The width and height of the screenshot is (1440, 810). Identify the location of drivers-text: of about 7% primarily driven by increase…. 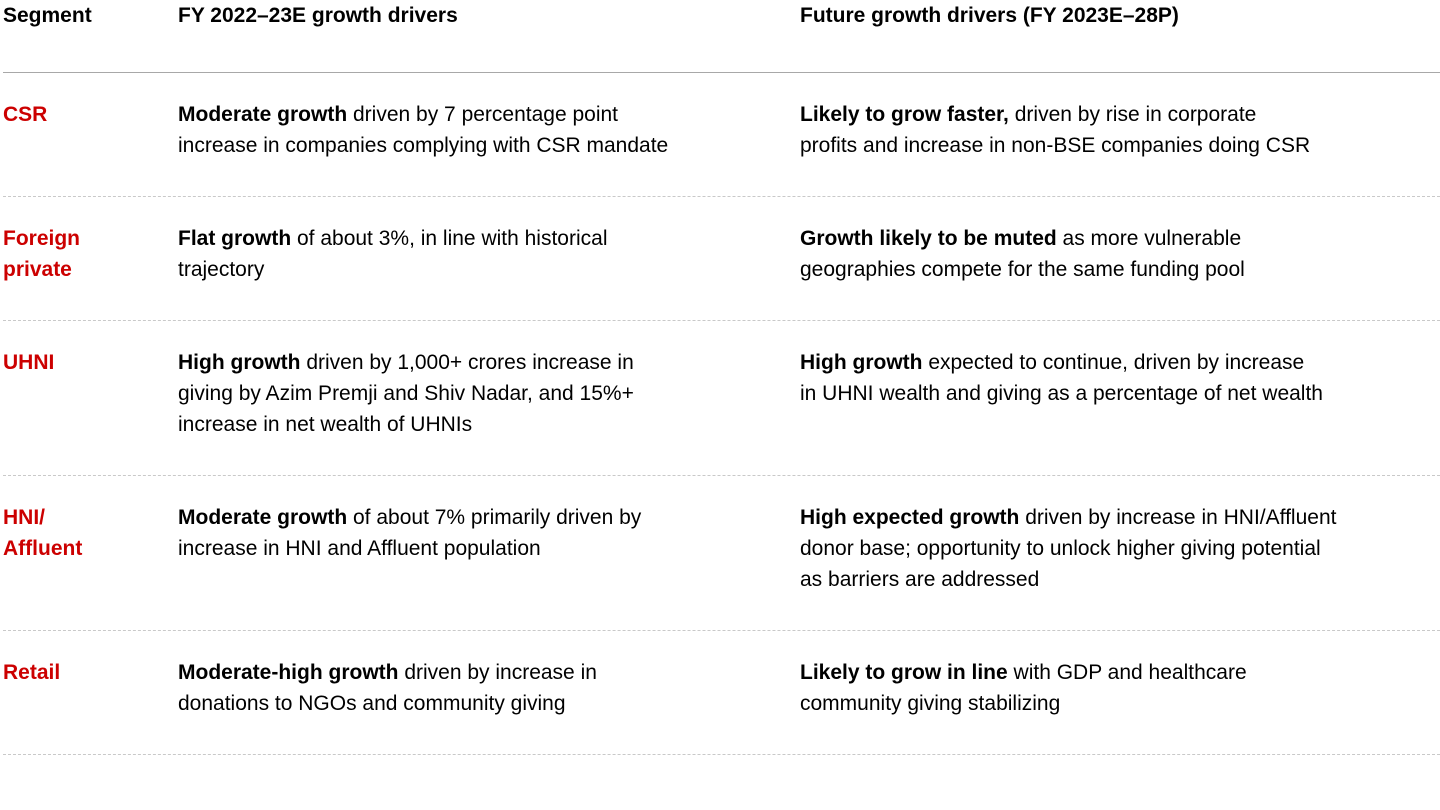
(410, 533).